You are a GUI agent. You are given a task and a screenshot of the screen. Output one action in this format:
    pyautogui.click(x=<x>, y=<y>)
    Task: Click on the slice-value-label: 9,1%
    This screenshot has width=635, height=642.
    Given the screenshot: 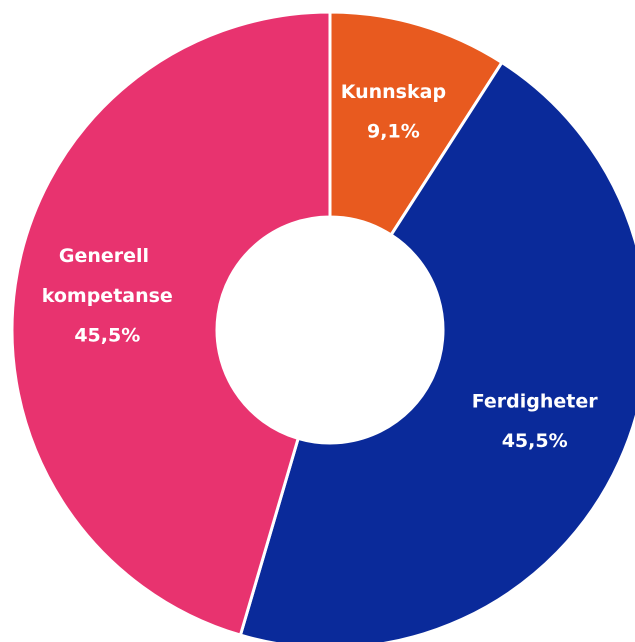 What is the action you would take?
    pyautogui.click(x=393, y=132)
    